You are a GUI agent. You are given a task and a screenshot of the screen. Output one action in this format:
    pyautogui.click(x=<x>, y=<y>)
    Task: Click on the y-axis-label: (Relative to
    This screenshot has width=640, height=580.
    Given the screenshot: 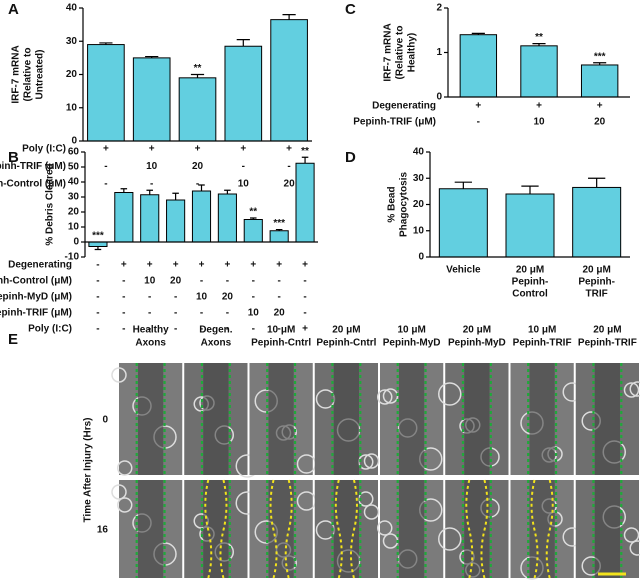 What is the action you would take?
    pyautogui.click(x=400, y=53)
    